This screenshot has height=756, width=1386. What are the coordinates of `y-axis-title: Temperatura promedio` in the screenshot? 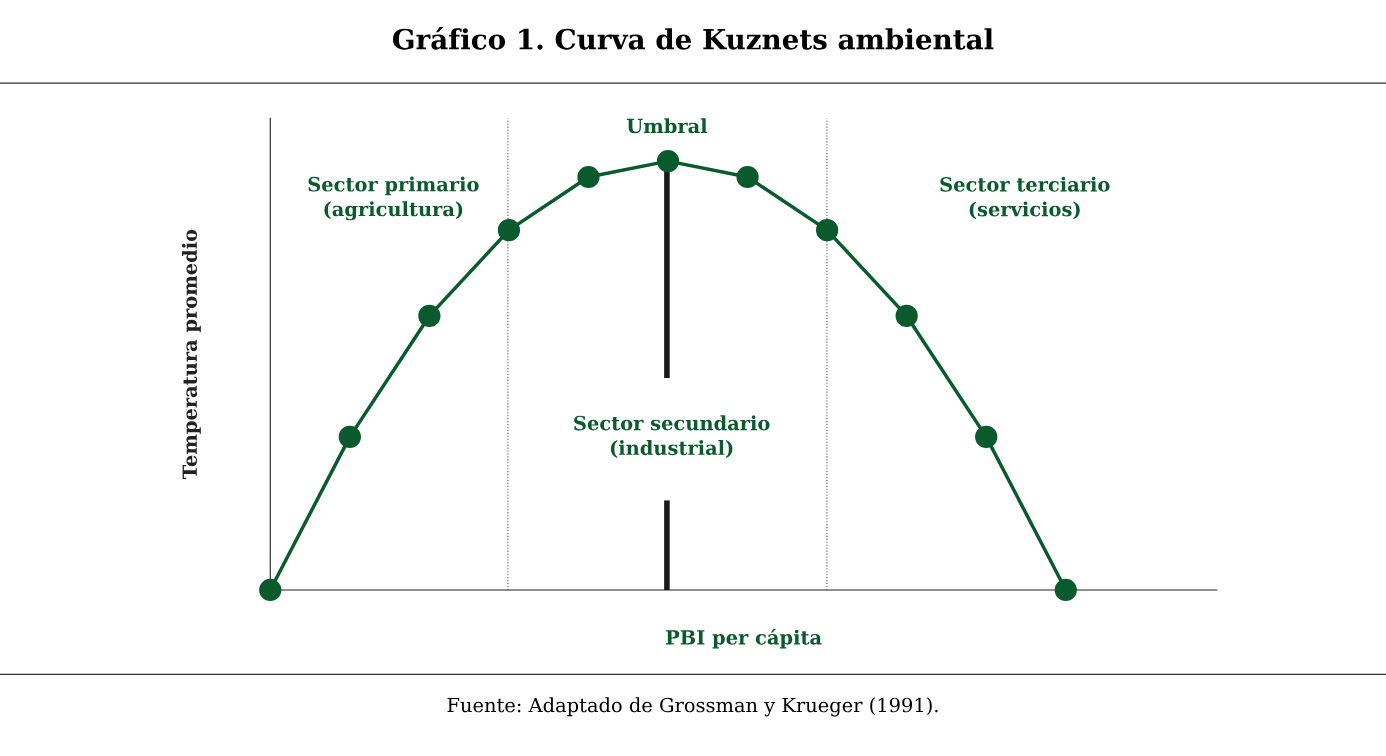 It's located at (191, 354).